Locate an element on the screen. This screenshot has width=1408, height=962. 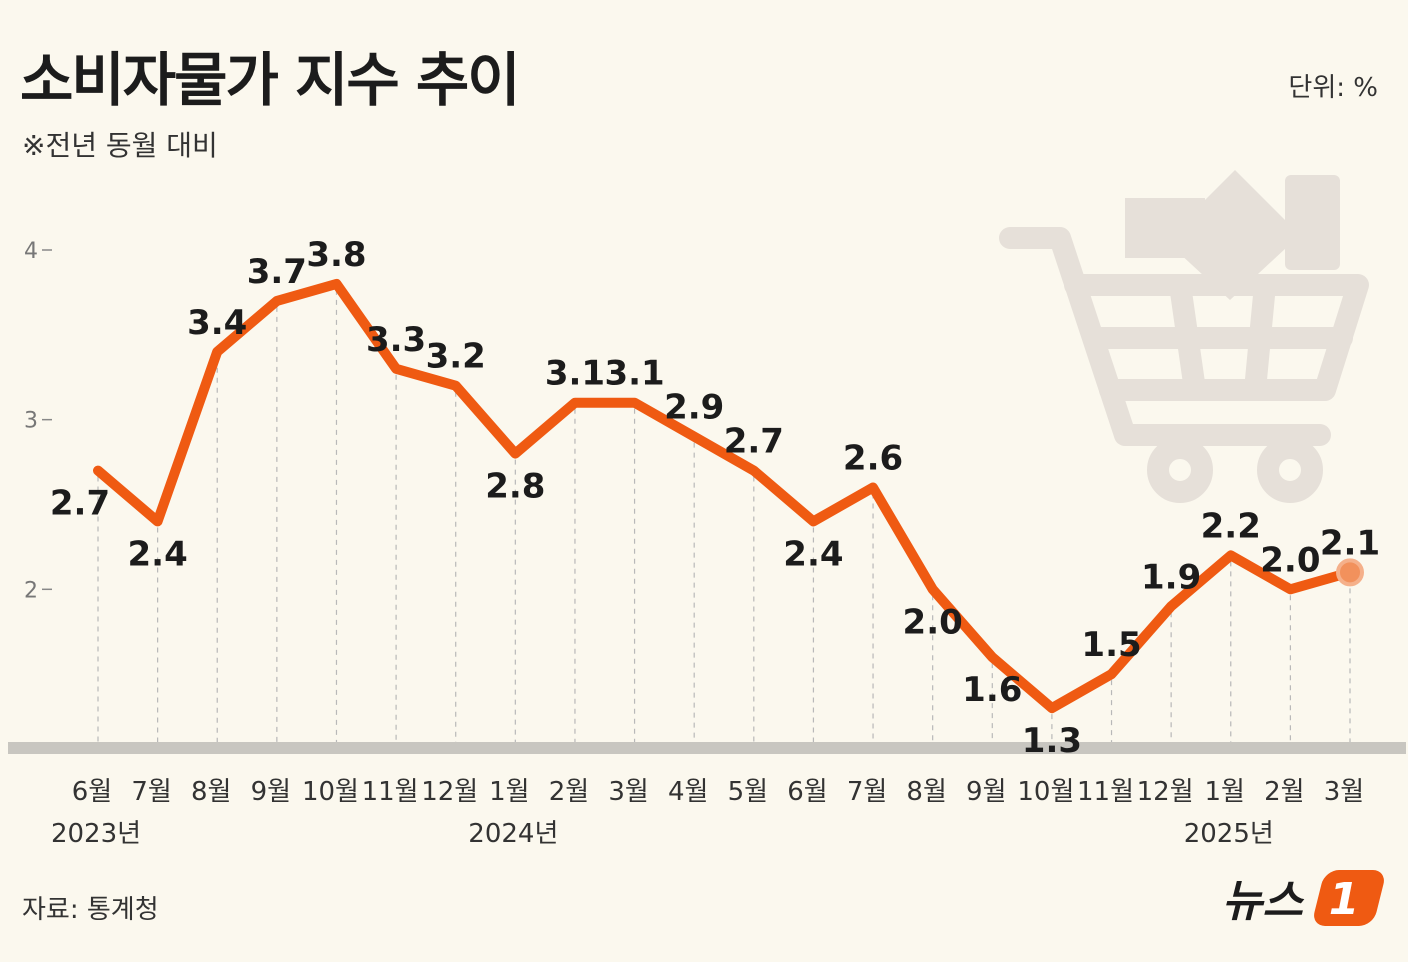
data-label: 3.3 is located at coordinates (396, 340).